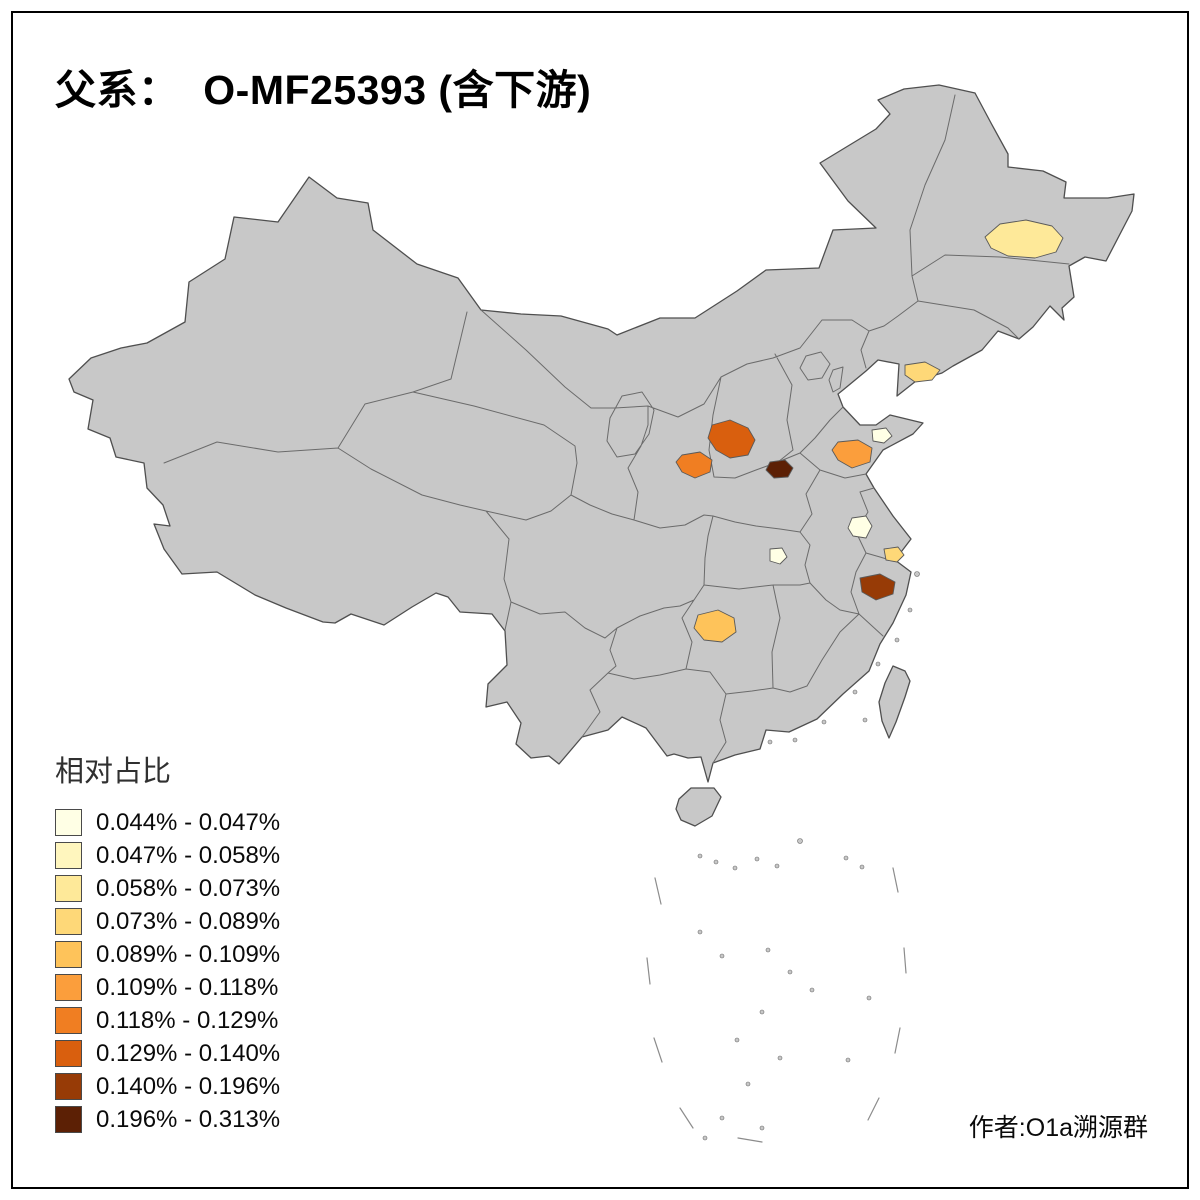 The width and height of the screenshot is (1200, 1200). Describe the element at coordinates (869, 431) in the screenshot. I see `highlighted-regions` at that location.